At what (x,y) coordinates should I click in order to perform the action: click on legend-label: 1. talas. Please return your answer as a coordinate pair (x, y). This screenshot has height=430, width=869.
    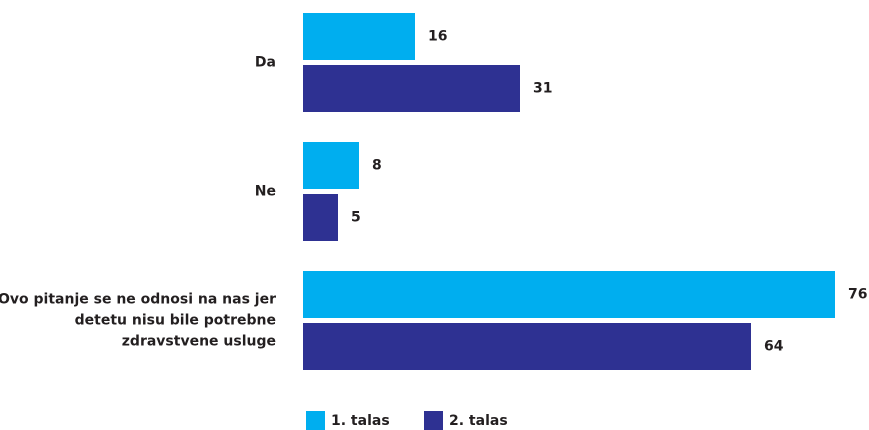
    Looking at the image, I should click on (360, 421).